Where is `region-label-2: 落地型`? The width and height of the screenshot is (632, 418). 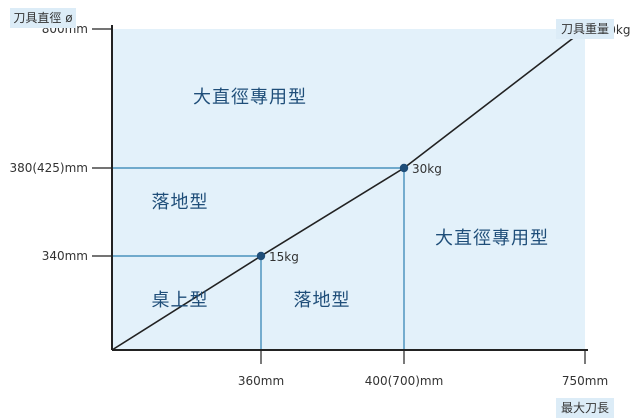
region-label-2: 落地型 is located at coordinates (180, 202).